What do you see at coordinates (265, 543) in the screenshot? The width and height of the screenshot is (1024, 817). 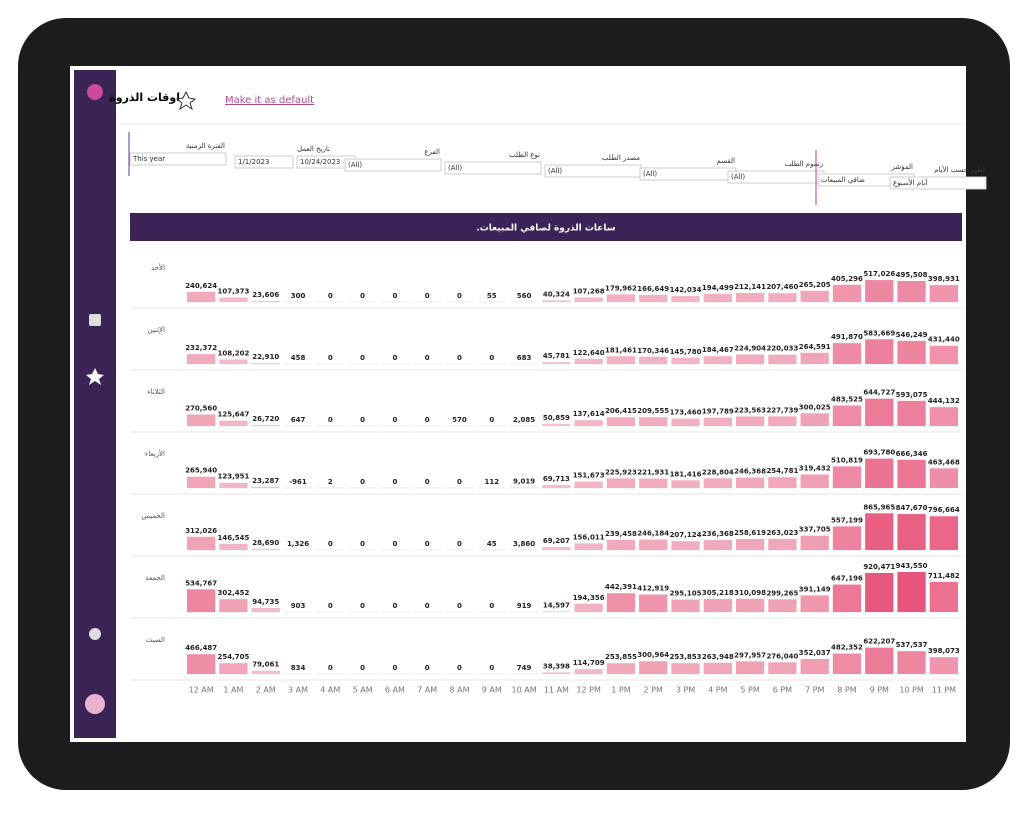 I see `value-label: 28,690` at bounding box center [265, 543].